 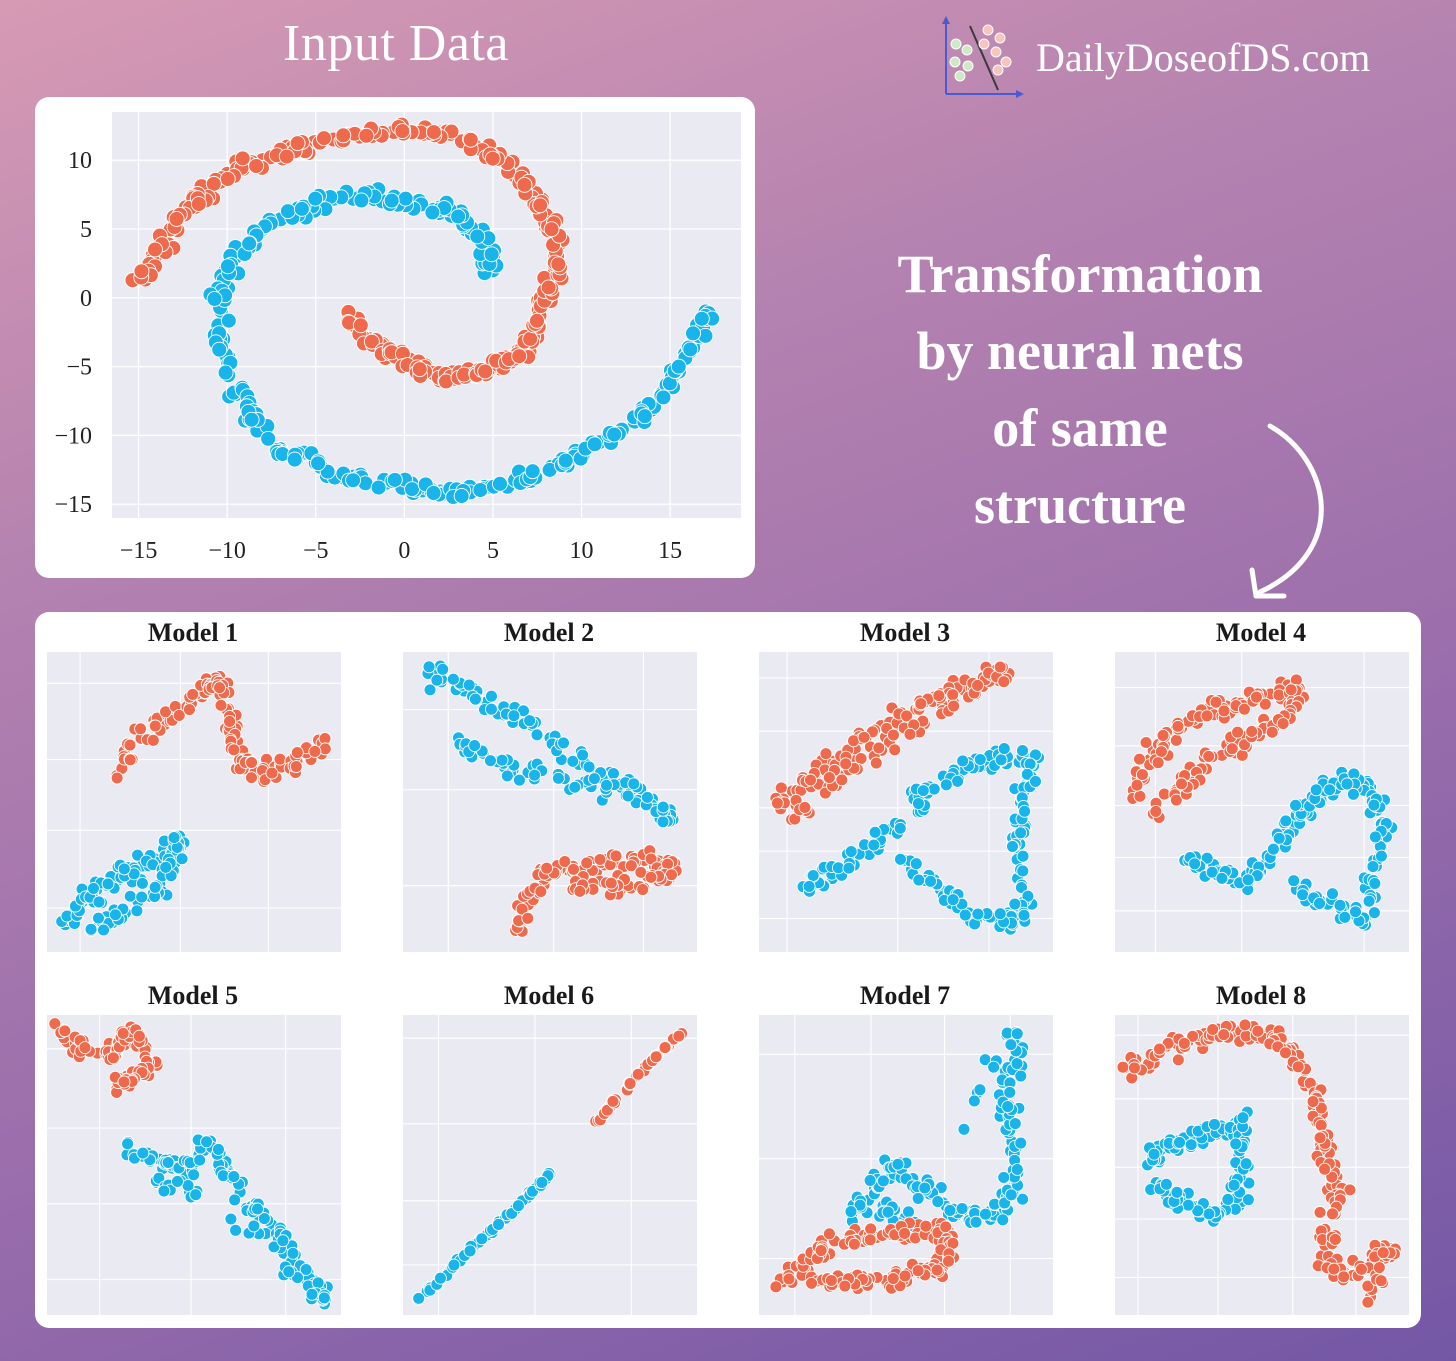 What do you see at coordinates (906, 802) in the screenshot?
I see `model-3-chart` at bounding box center [906, 802].